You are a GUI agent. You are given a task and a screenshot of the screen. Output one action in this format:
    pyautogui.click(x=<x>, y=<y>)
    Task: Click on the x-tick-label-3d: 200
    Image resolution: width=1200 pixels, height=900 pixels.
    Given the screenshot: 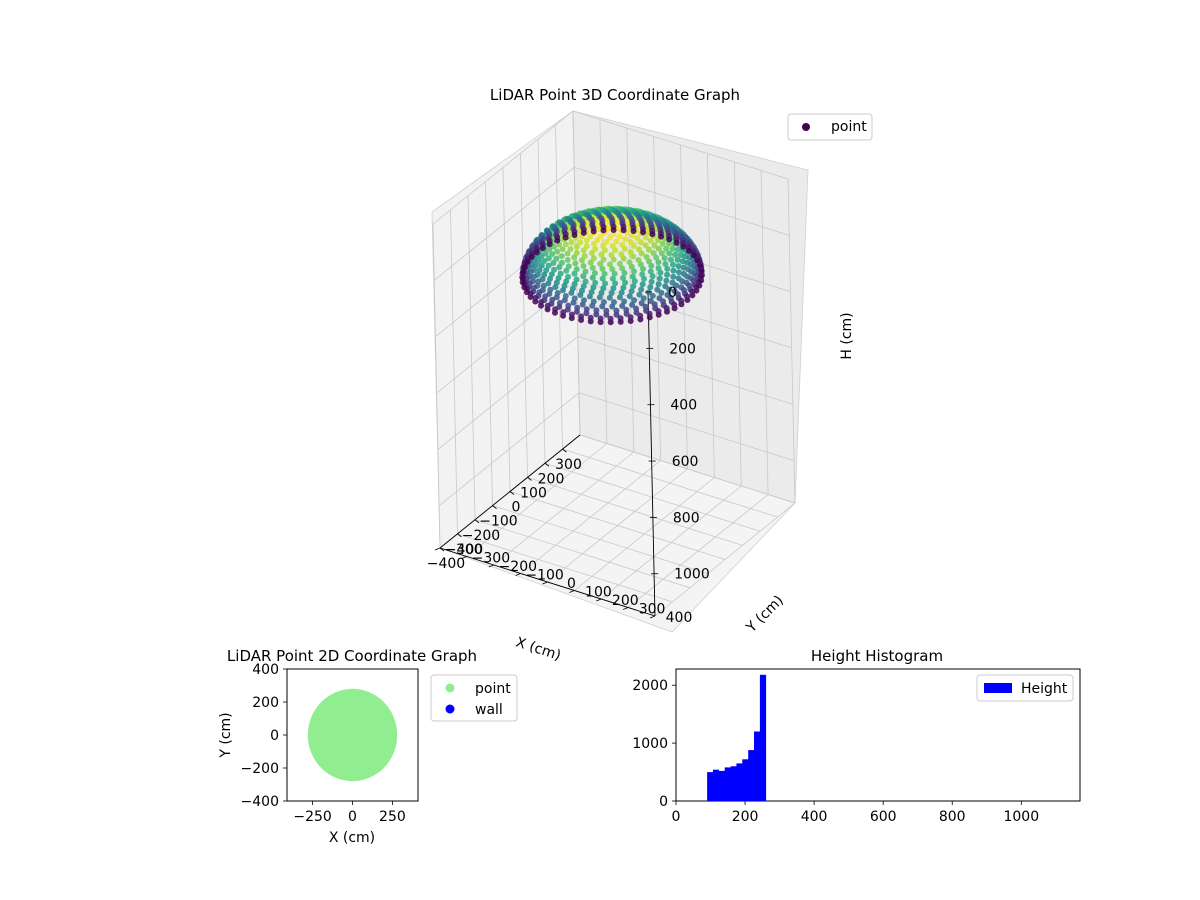 What is the action you would take?
    pyautogui.click(x=551, y=479)
    